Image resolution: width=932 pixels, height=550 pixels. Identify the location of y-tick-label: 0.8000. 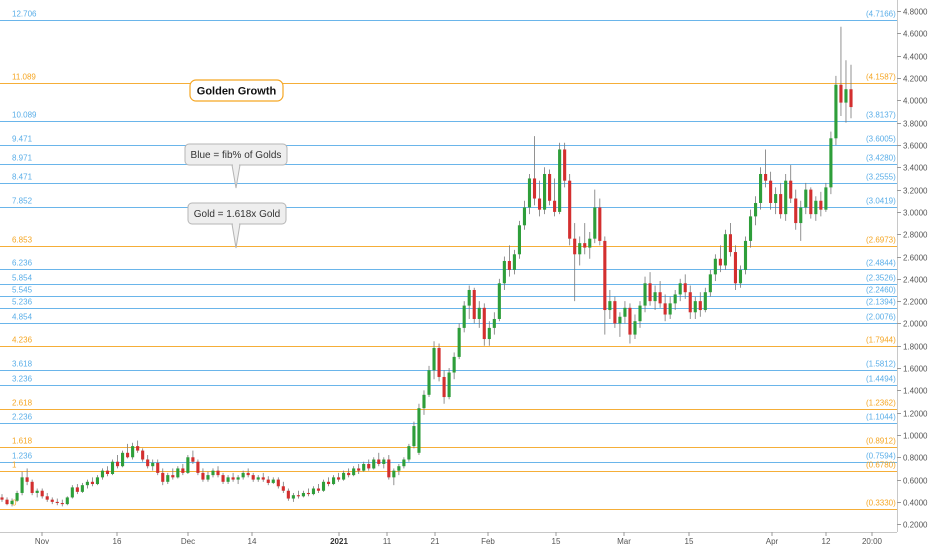
(915, 458).